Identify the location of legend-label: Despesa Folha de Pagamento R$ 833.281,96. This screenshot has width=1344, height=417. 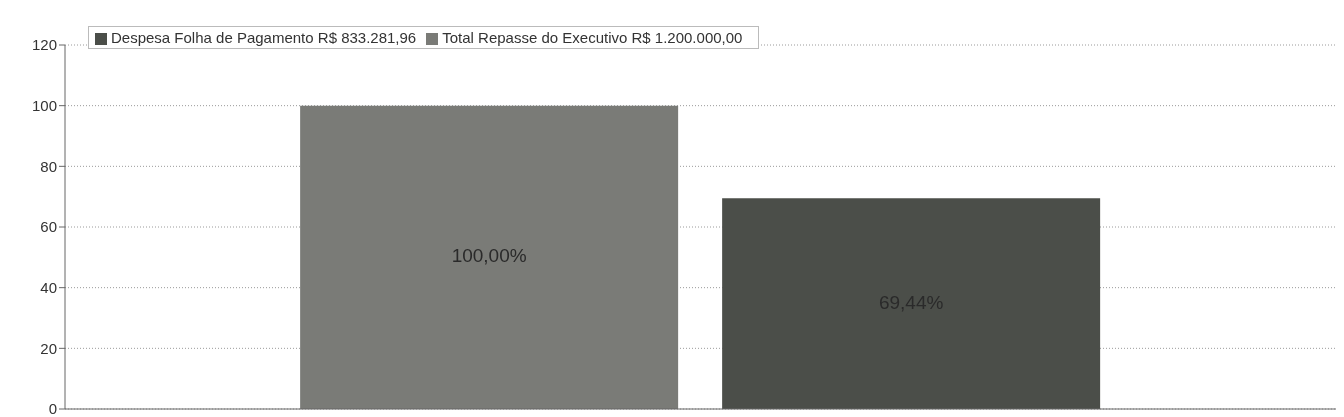
(264, 37).